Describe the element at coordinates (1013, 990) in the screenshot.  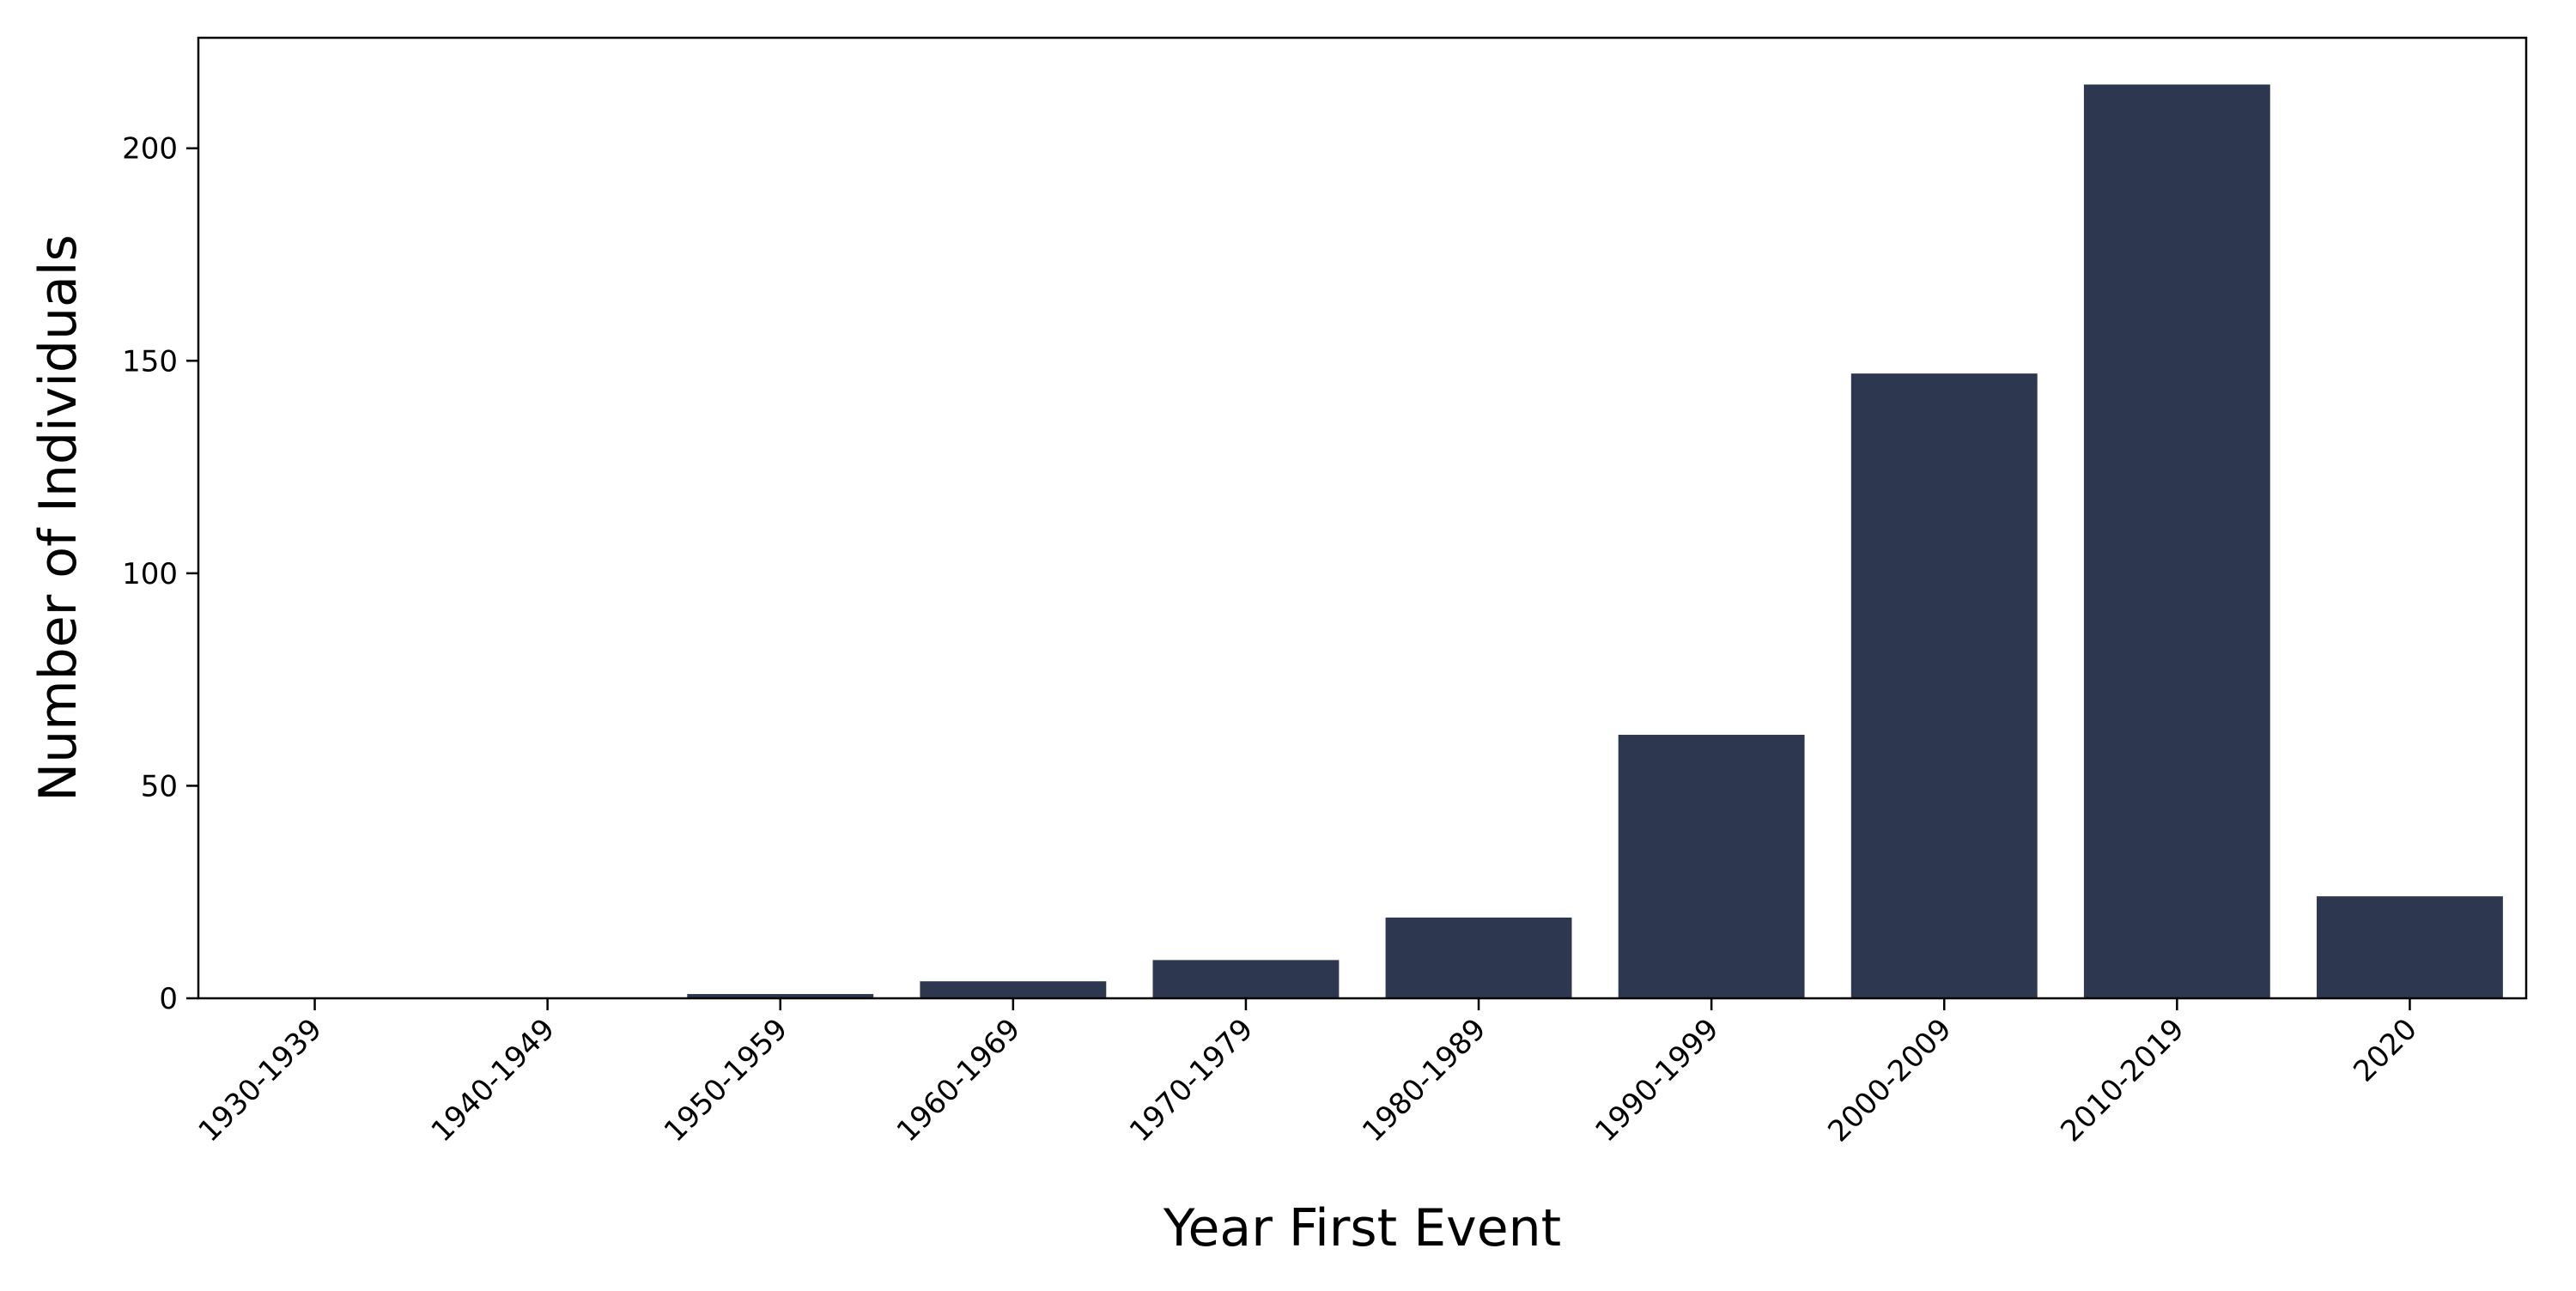
I see `bar-1960-1969` at that location.